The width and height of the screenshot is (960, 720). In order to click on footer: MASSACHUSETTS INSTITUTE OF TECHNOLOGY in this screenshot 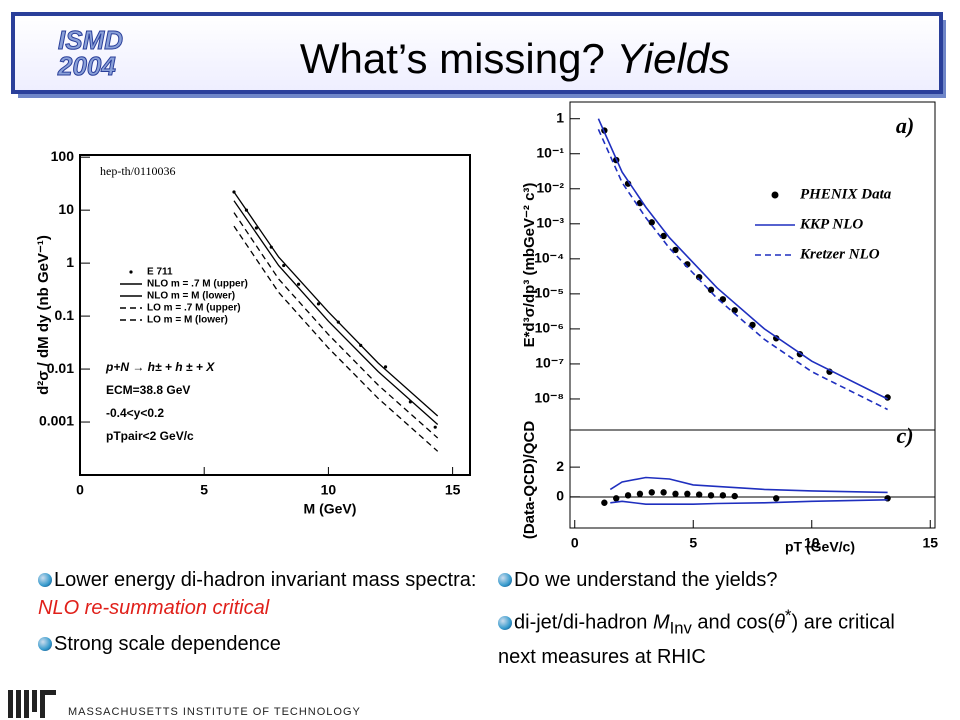, I will do `click(214, 712)`.